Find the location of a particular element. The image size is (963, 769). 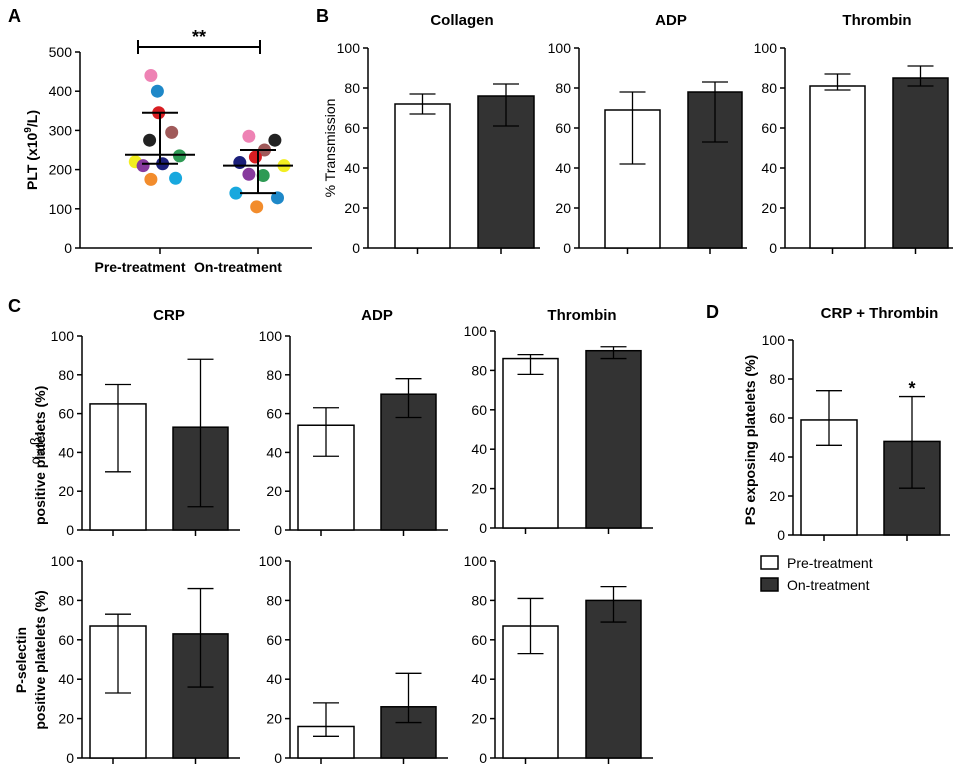

c1-ytick-label-100: 100 is located at coordinates (63, 336).